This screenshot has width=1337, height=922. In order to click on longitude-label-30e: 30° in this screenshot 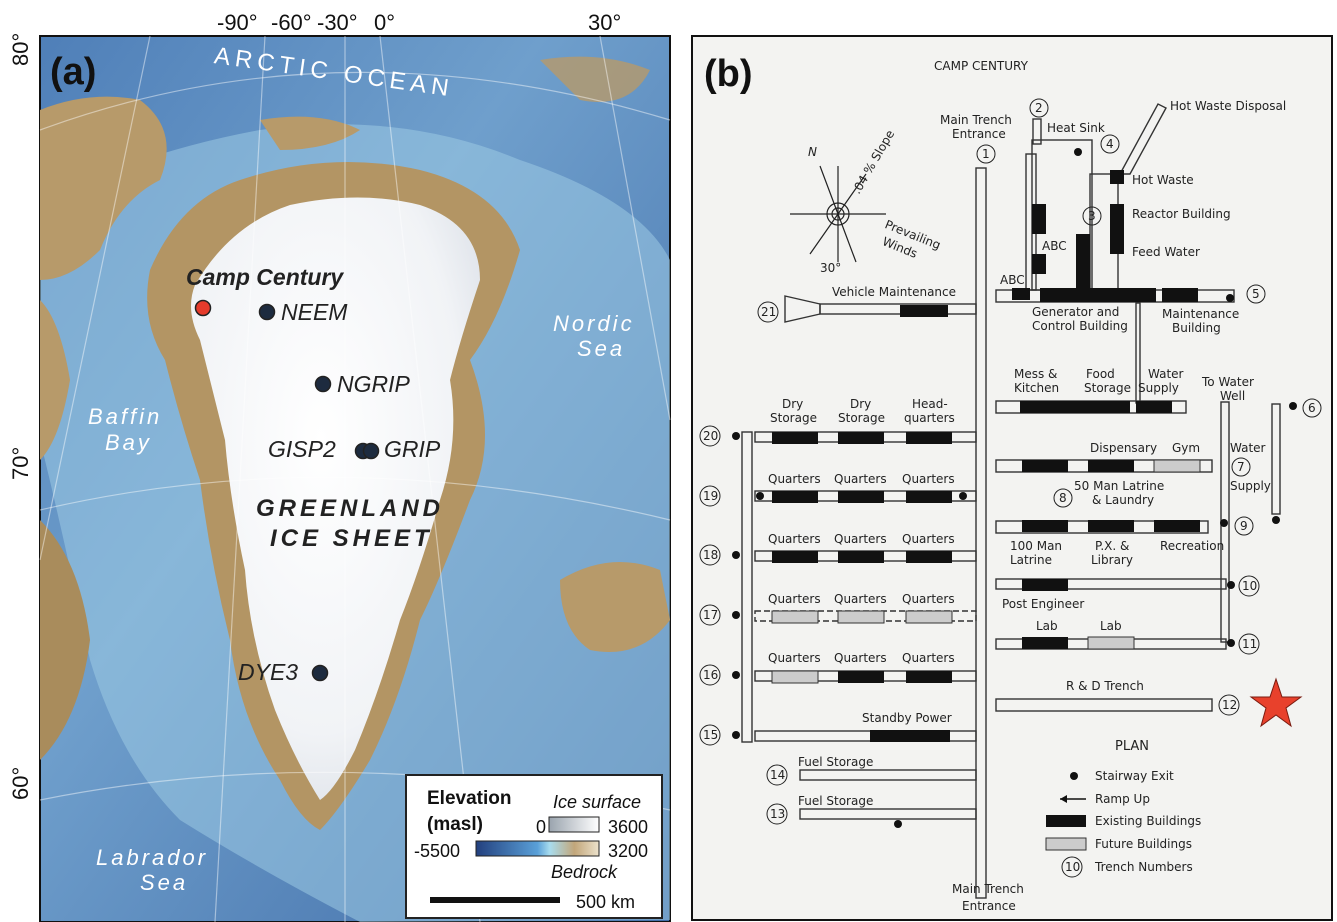, I will do `click(604, 22)`.